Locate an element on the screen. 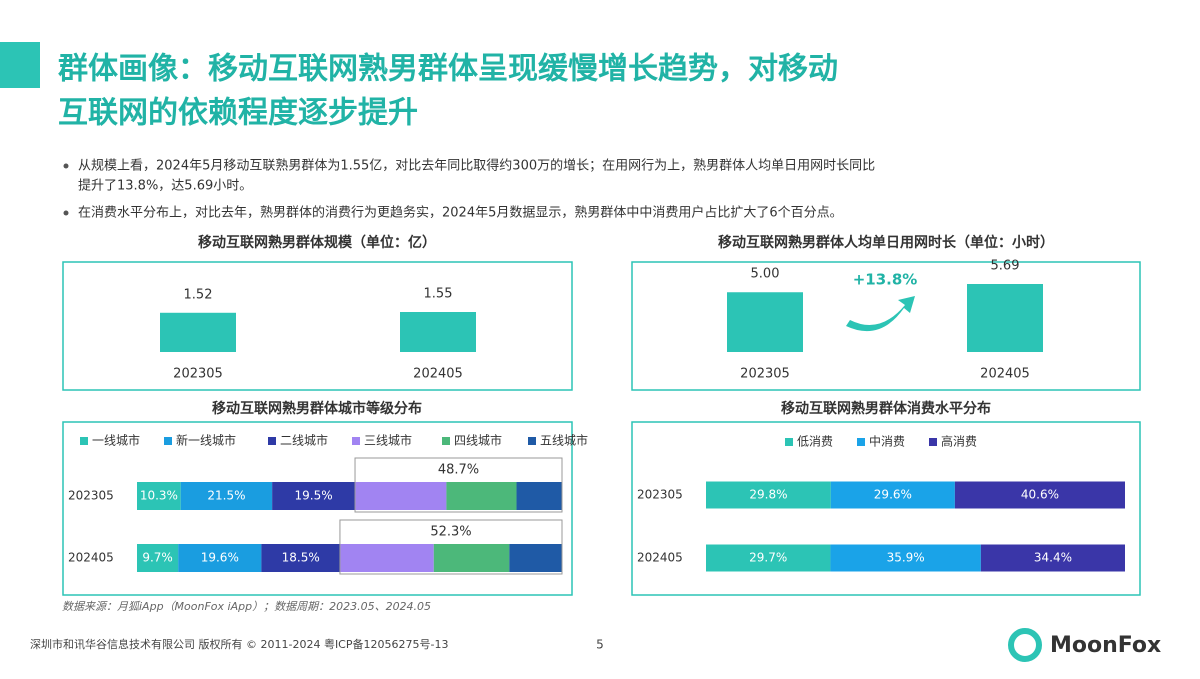  chart-title: 移动互联网熟男群体人均单日用网时长（单位：小时） is located at coordinates (886, 242).